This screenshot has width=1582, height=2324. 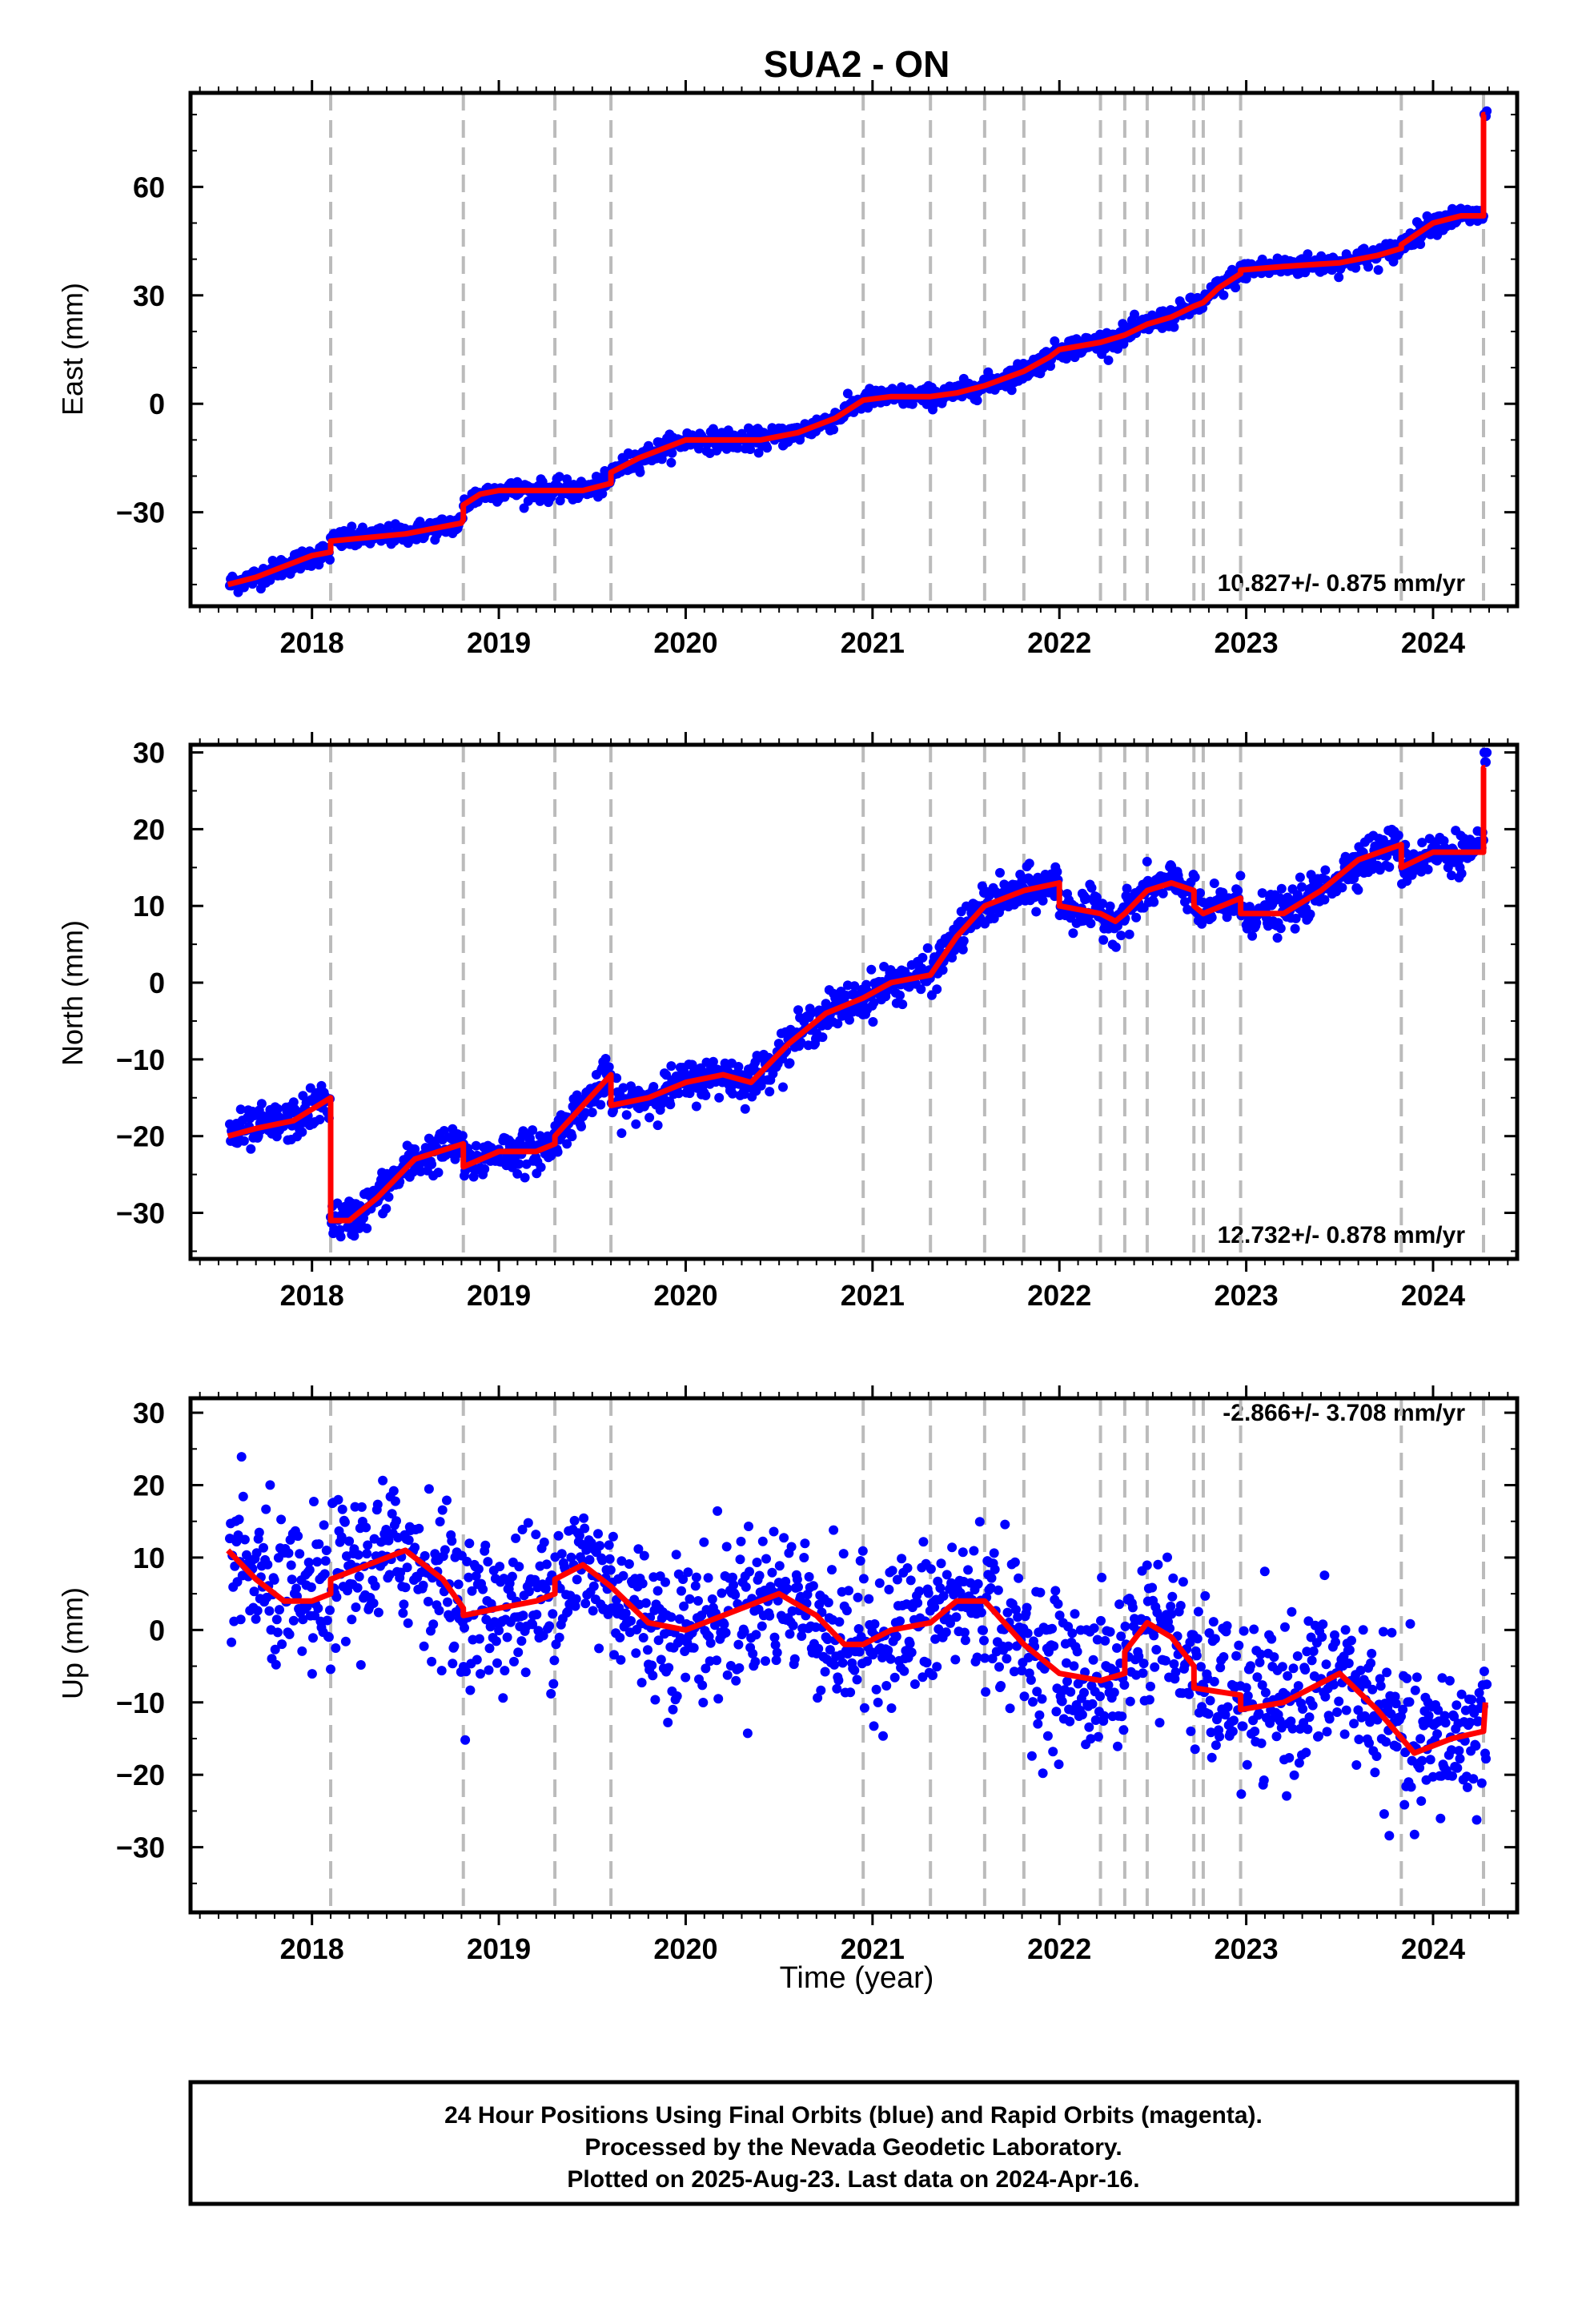 I want to click on north-ytick-label: 20, so click(x=149, y=829).